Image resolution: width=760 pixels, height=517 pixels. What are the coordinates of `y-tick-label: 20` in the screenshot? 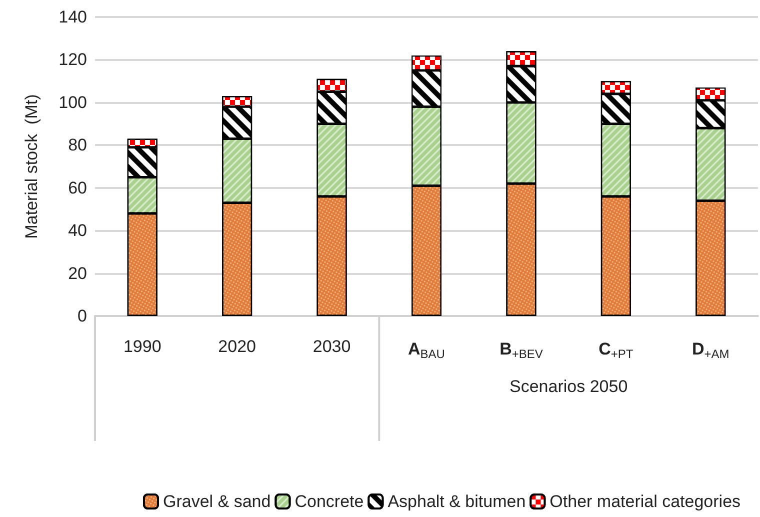 It's located at (77, 273).